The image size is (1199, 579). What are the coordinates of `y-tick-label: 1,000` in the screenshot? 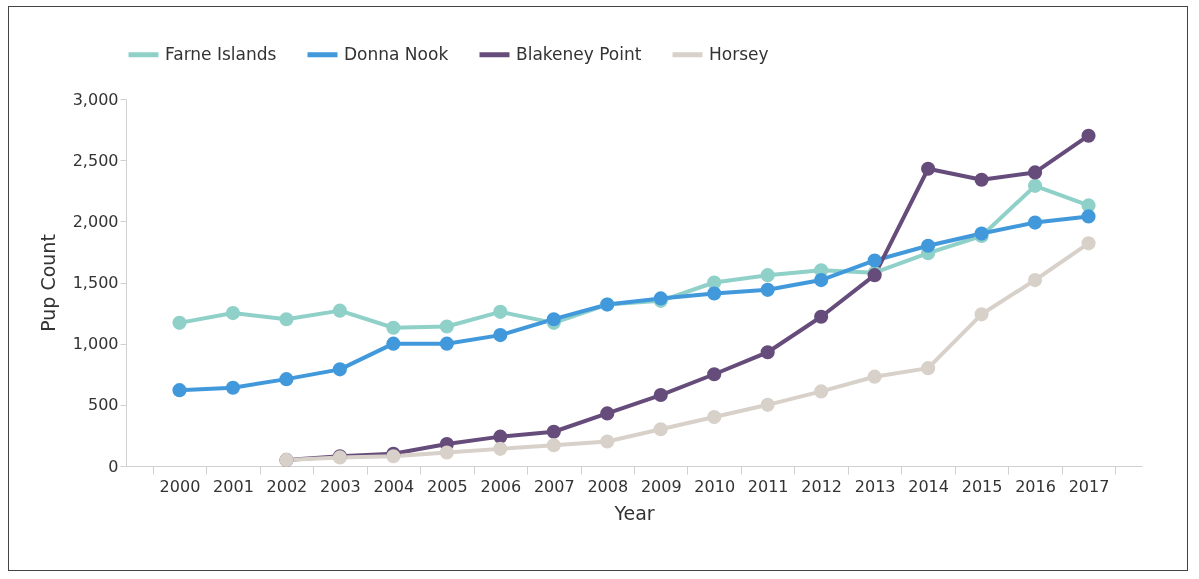 It's located at (95, 344).